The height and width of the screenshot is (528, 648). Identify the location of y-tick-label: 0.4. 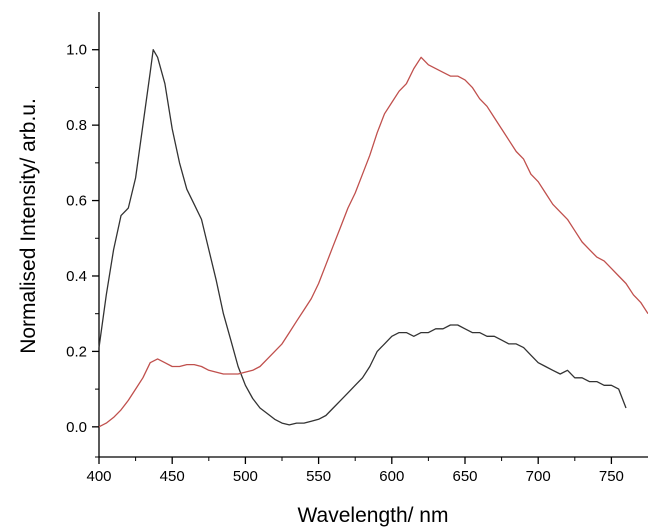
(76, 276).